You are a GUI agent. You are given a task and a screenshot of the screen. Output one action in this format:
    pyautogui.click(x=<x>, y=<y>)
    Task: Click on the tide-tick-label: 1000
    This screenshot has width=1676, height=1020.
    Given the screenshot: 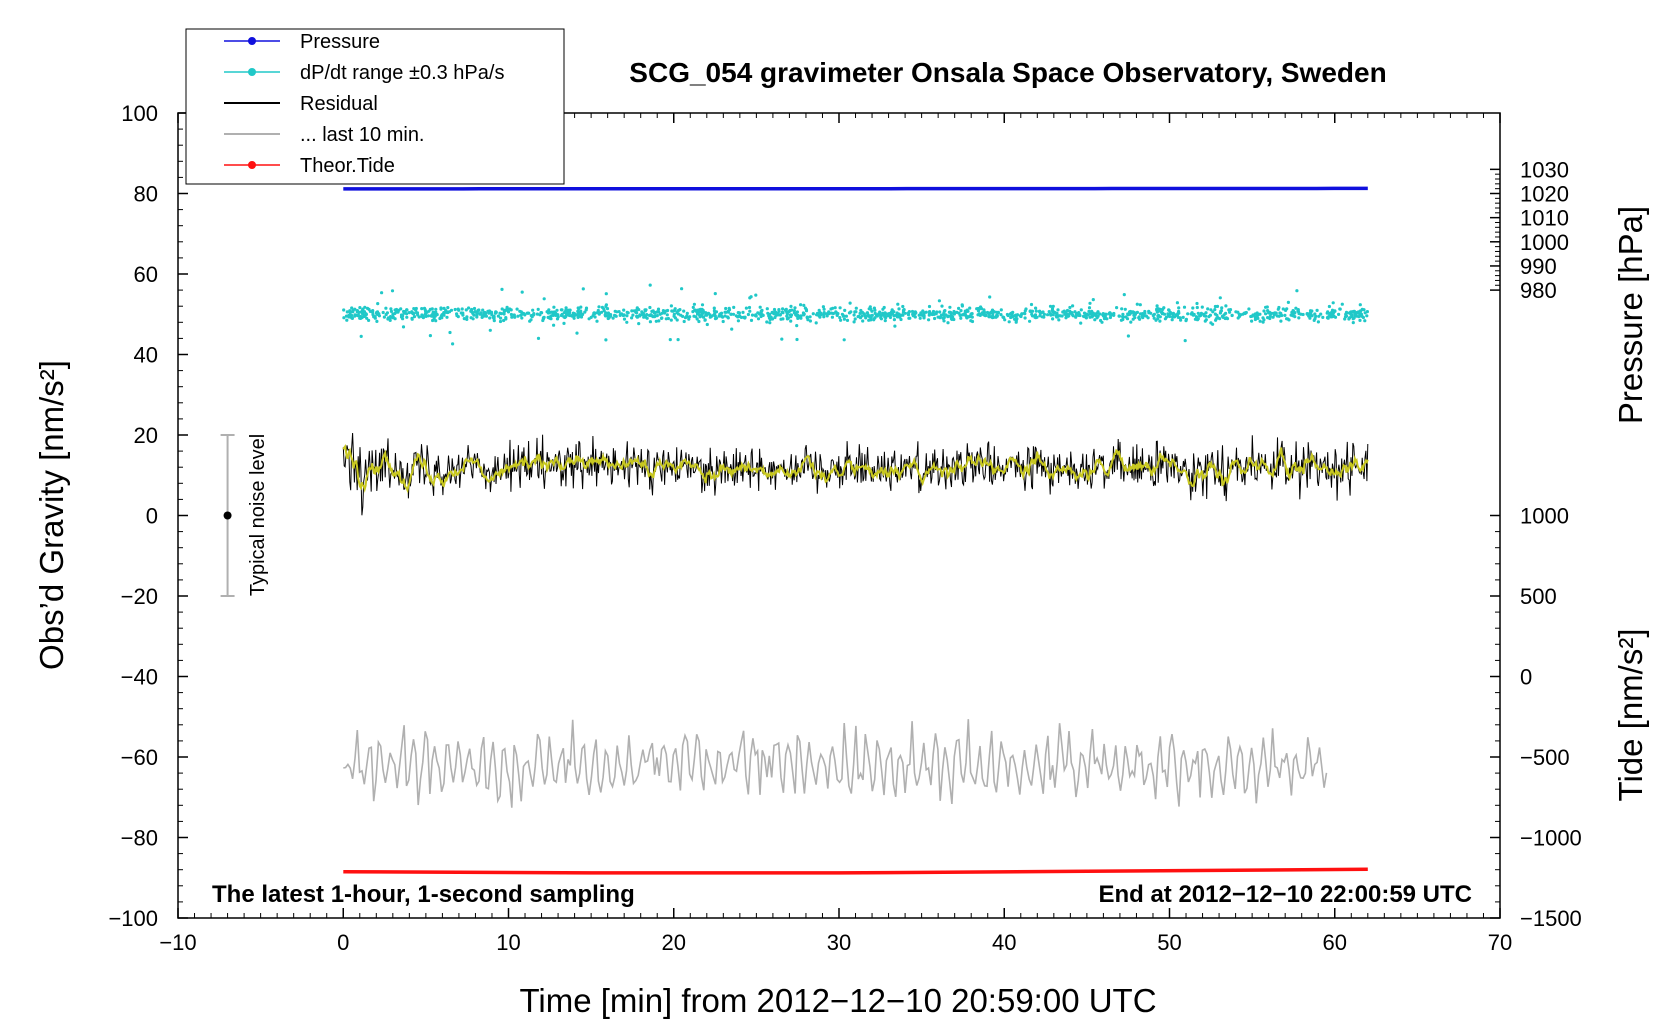 What is the action you would take?
    pyautogui.click(x=1544, y=516)
    